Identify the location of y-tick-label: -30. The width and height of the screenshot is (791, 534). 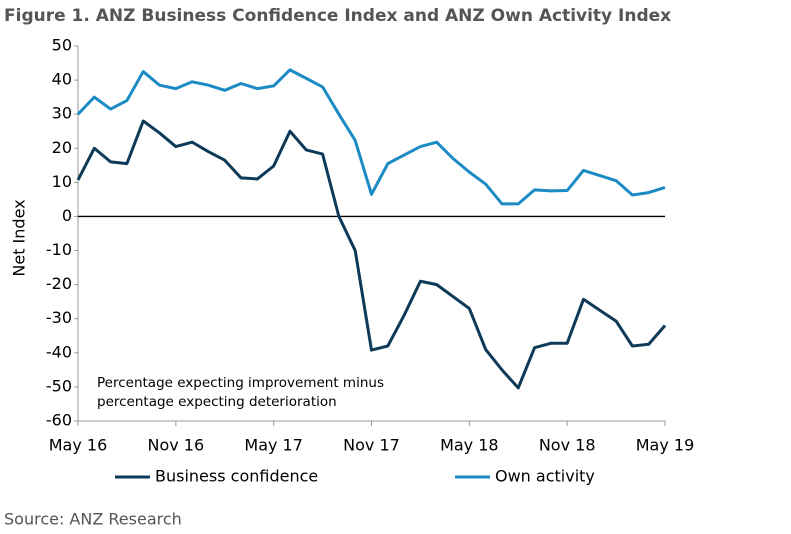
(59, 317).